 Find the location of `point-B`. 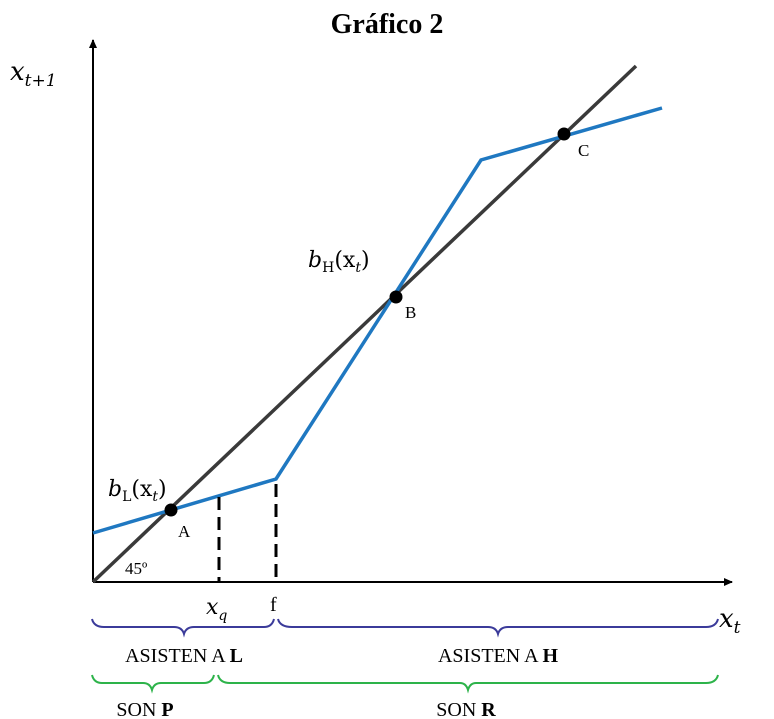

point-B is located at coordinates (396, 297).